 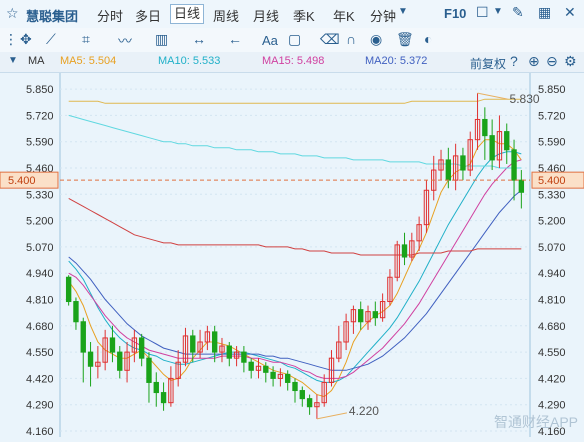 What do you see at coordinates (270, 40) in the screenshot?
I see `text-tool-button: Aa` at bounding box center [270, 40].